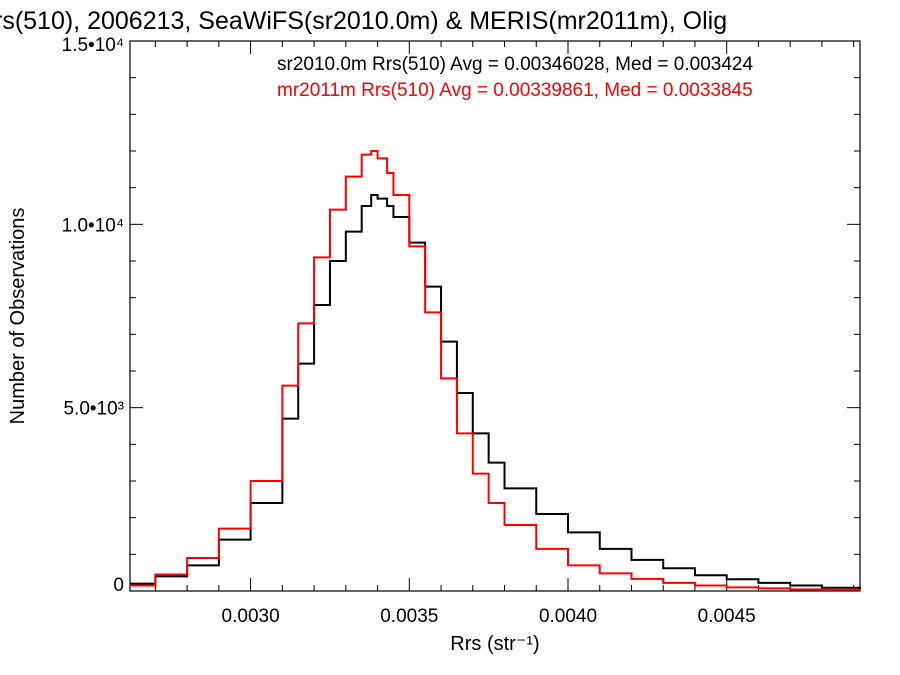 The width and height of the screenshot is (900, 675). Describe the element at coordinates (93, 409) in the screenshot. I see `y-tick-label: 5.0•10³` at that location.